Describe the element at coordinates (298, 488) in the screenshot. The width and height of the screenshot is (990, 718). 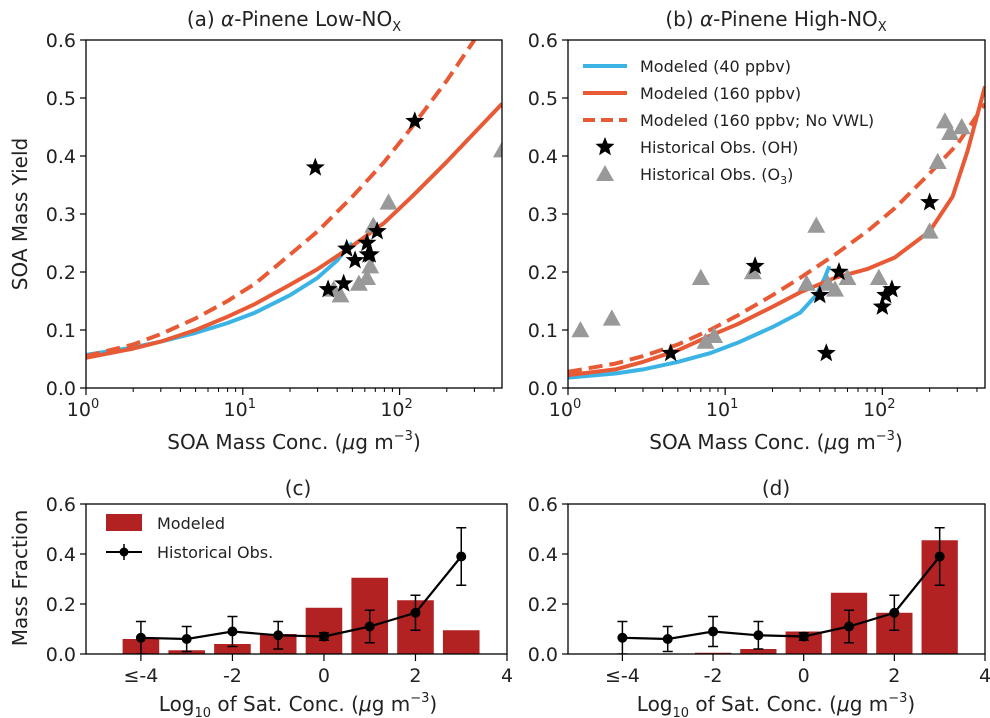
I see `panel-c-title: (c)` at that location.